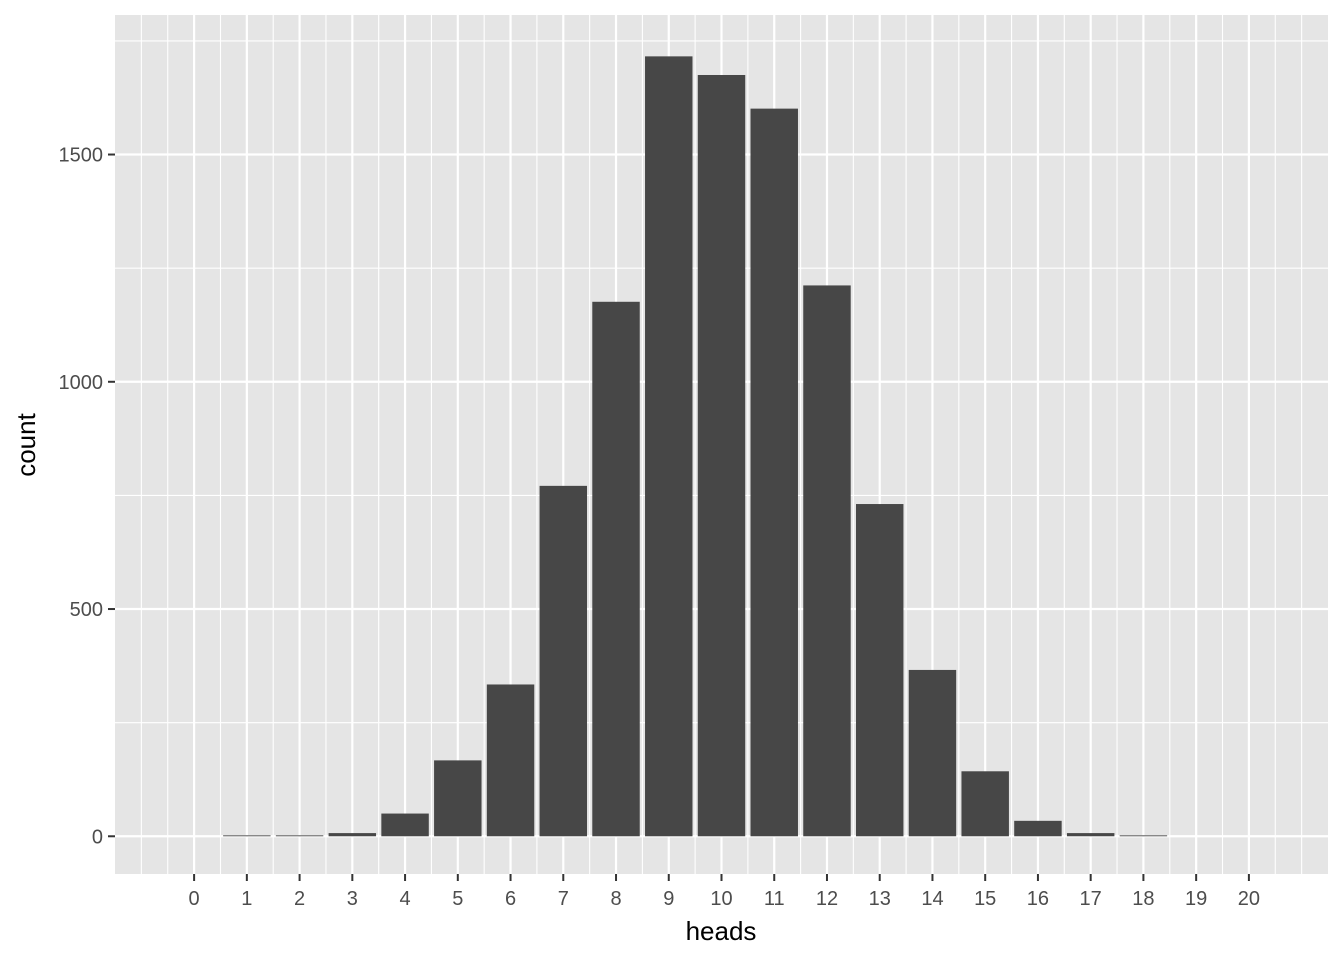 The height and width of the screenshot is (960, 1344). Describe the element at coordinates (510, 899) in the screenshot. I see `x-tick-label: 6` at that location.